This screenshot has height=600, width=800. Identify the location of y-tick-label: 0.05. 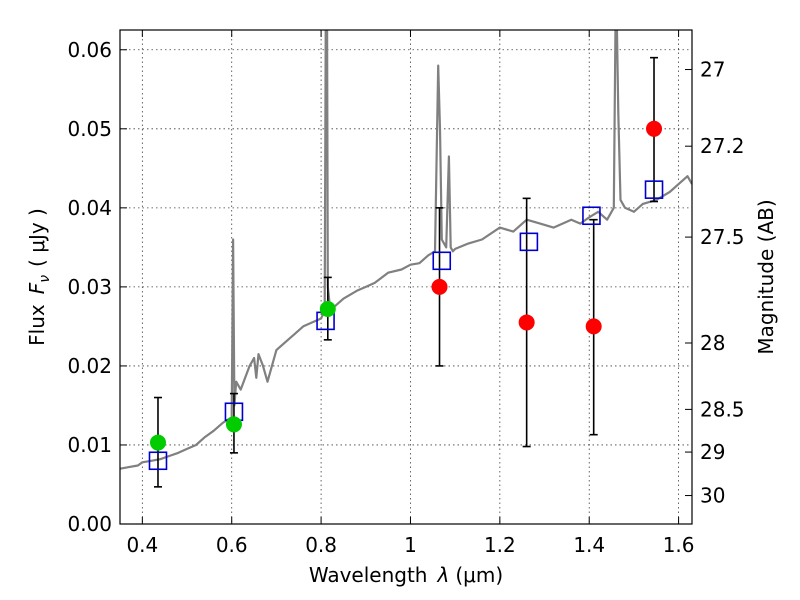
(89, 129).